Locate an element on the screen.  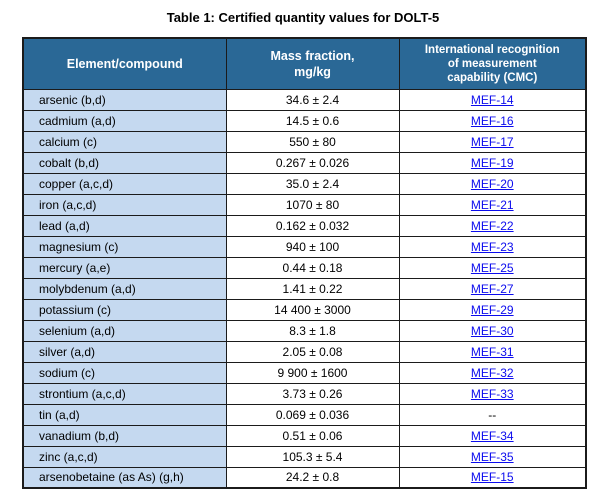
cmc-cell: MEF-23 is located at coordinates (492, 246).